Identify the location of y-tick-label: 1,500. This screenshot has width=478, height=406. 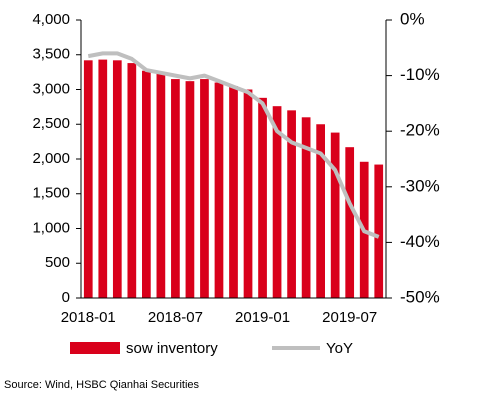
(51, 193).